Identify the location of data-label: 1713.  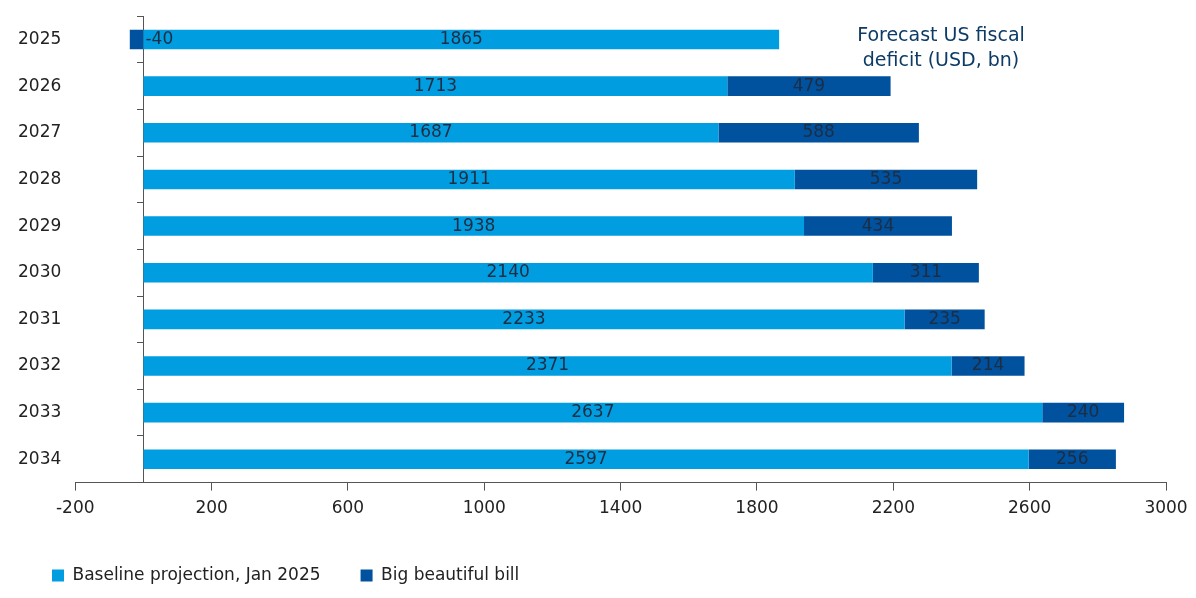
(435, 84).